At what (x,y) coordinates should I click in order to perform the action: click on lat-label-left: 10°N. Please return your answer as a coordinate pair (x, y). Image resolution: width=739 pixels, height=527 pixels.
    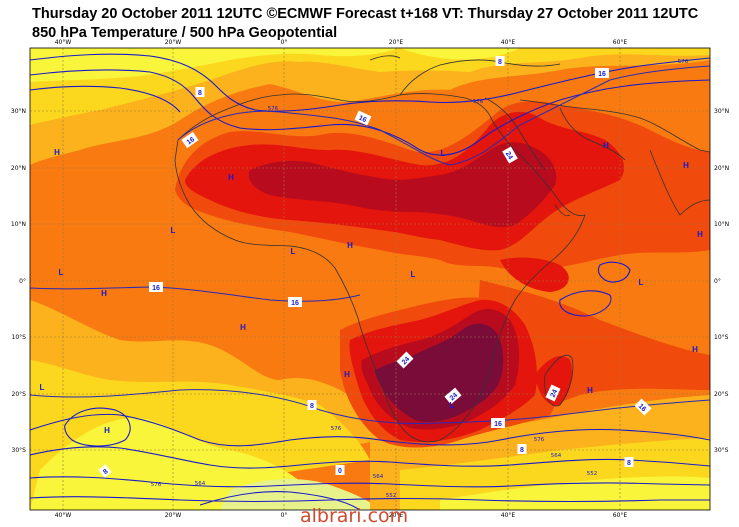
    Looking at the image, I should click on (18, 224).